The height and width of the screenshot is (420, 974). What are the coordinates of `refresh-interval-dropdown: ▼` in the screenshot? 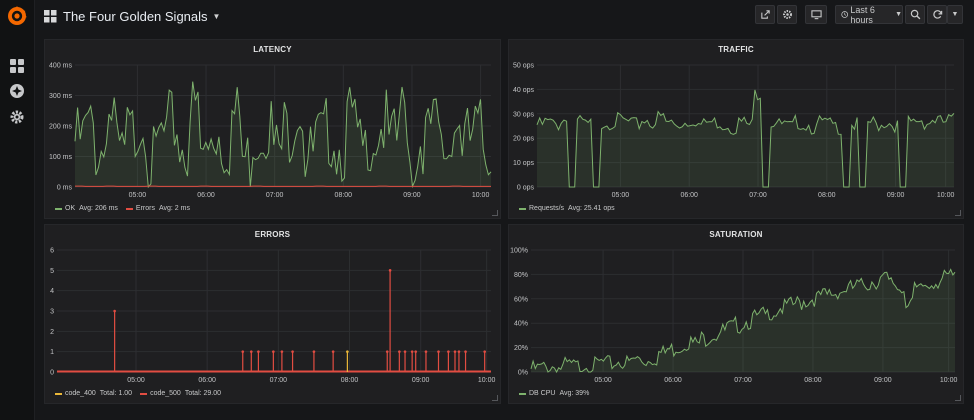 It's located at (955, 14).